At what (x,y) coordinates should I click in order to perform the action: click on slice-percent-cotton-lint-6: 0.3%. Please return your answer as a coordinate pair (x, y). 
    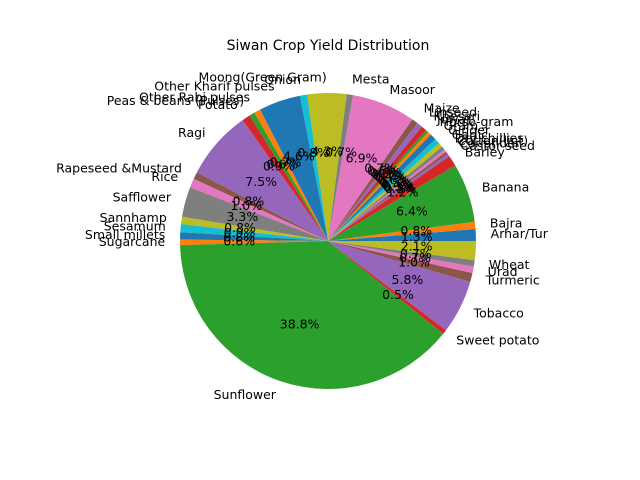
    Looking at the image, I should click on (398, 185).